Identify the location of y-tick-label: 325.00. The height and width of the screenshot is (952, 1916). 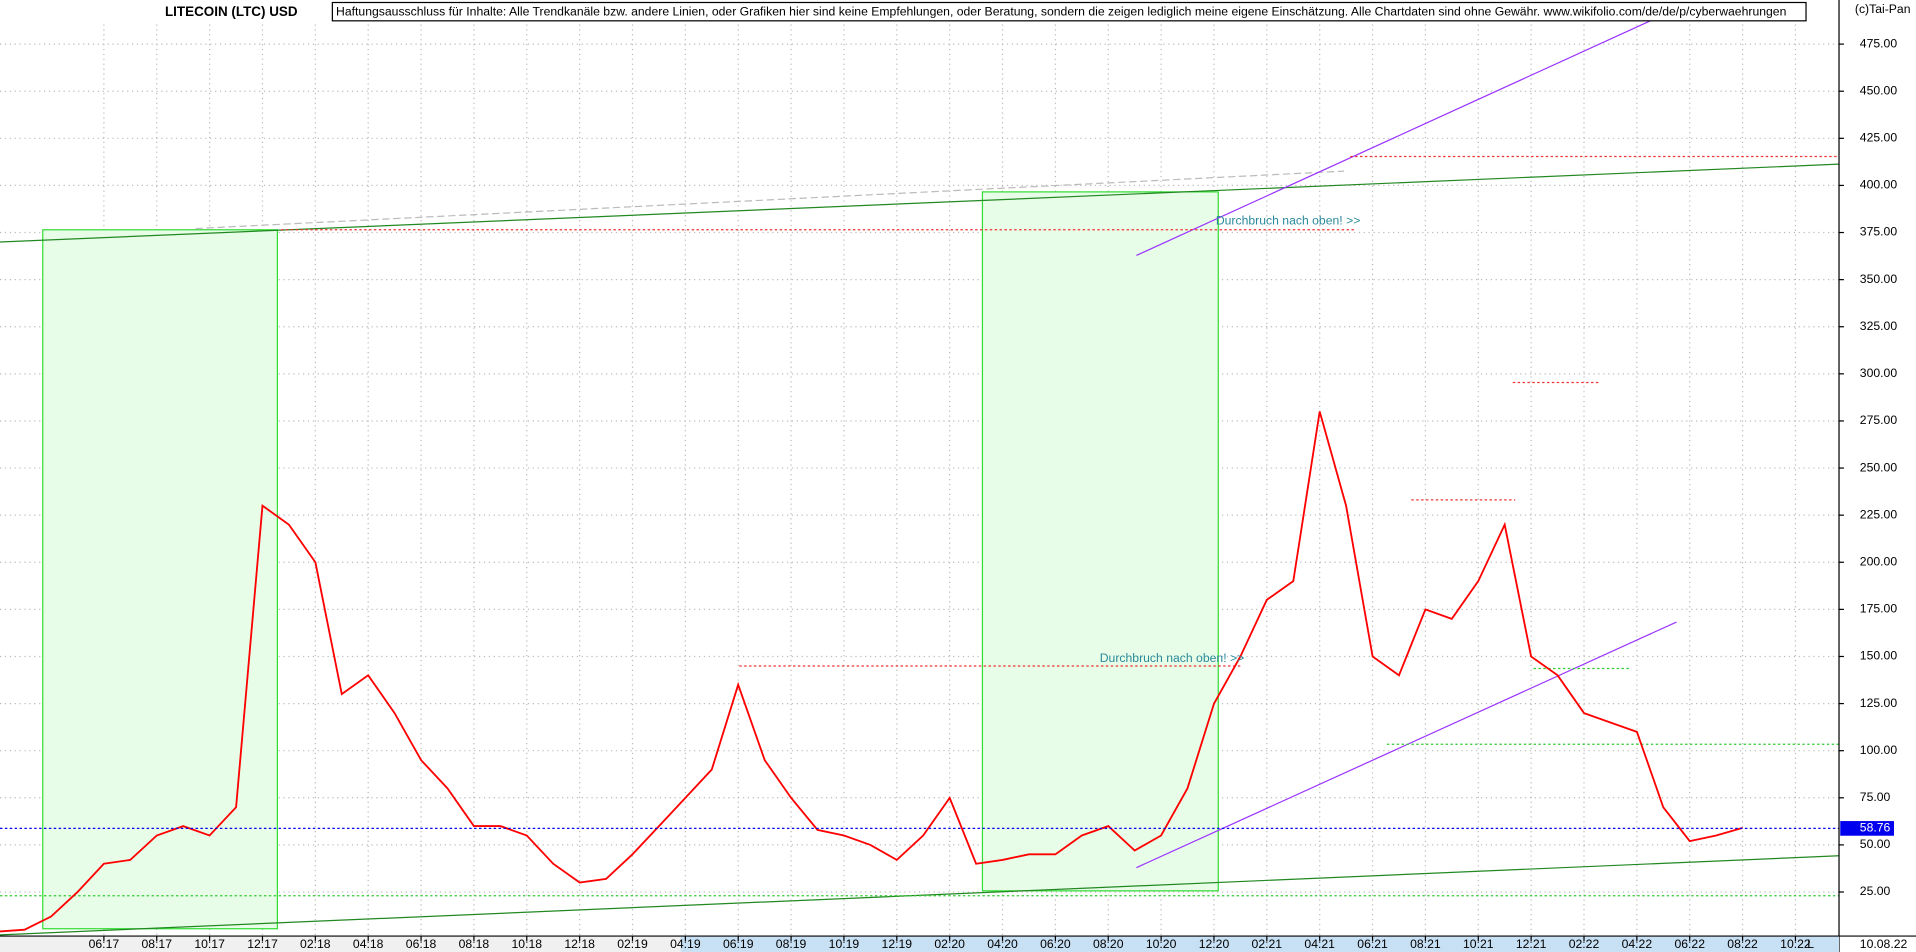
(1879, 326).